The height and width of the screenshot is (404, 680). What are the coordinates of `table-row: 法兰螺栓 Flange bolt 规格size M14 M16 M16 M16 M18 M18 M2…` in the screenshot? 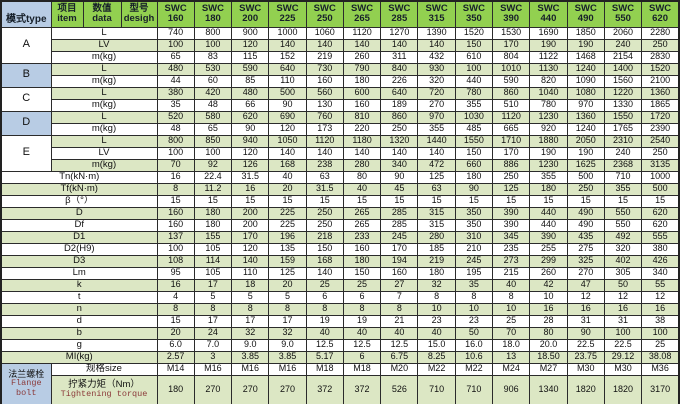 It's located at (340, 383).